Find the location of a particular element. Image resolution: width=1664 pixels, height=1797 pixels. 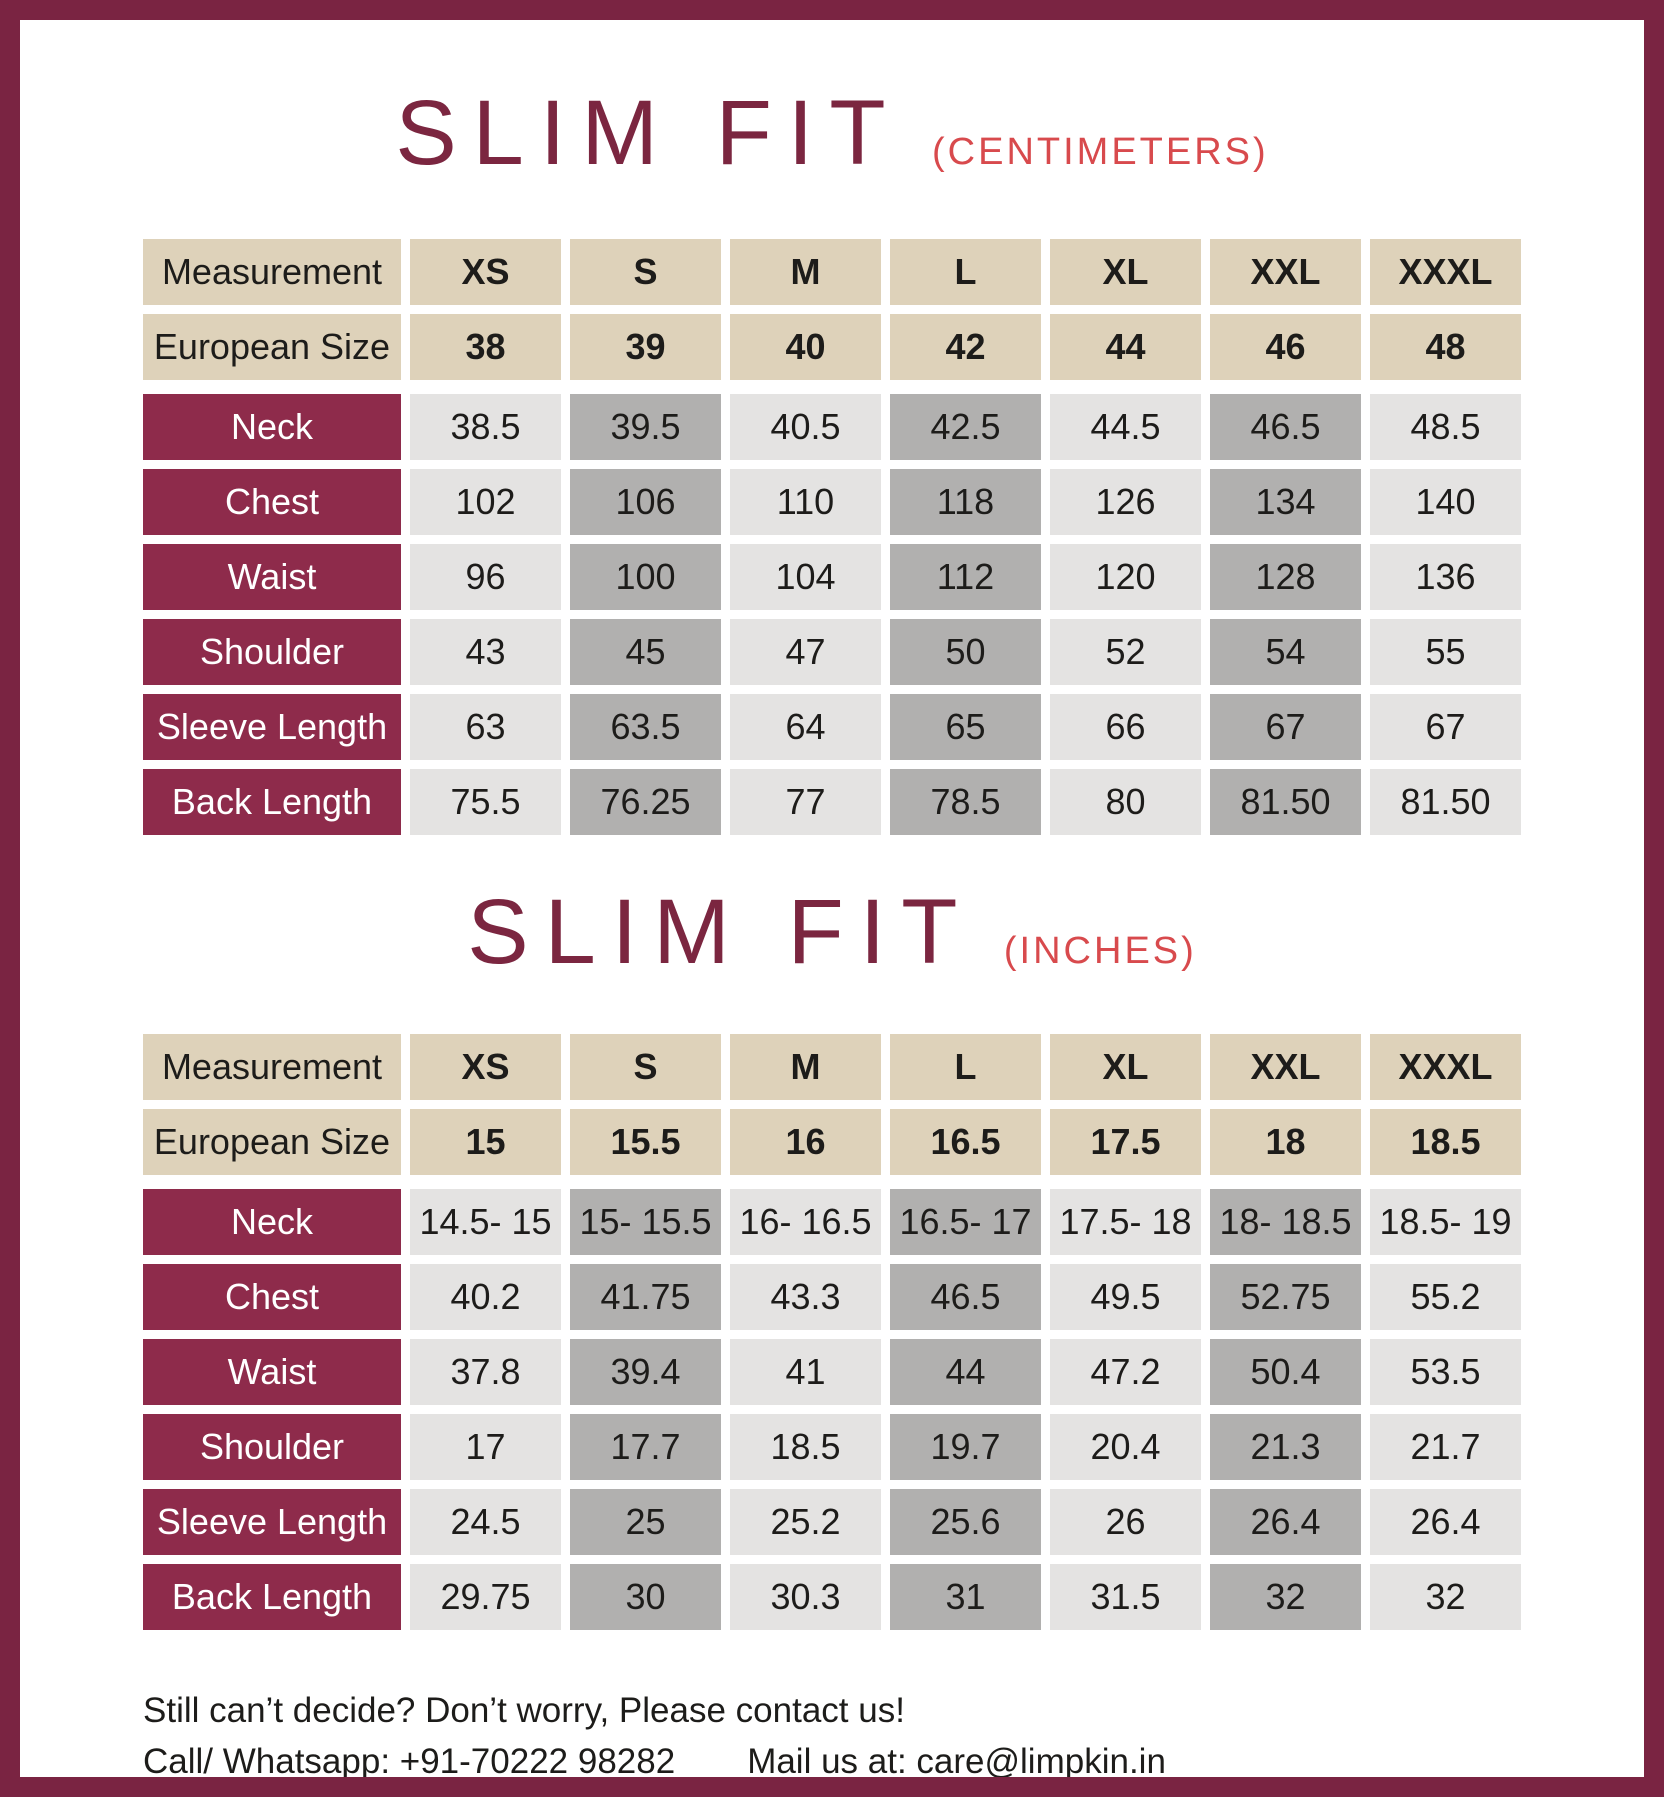

size-value-cell: 37.8 is located at coordinates (485, 1372).